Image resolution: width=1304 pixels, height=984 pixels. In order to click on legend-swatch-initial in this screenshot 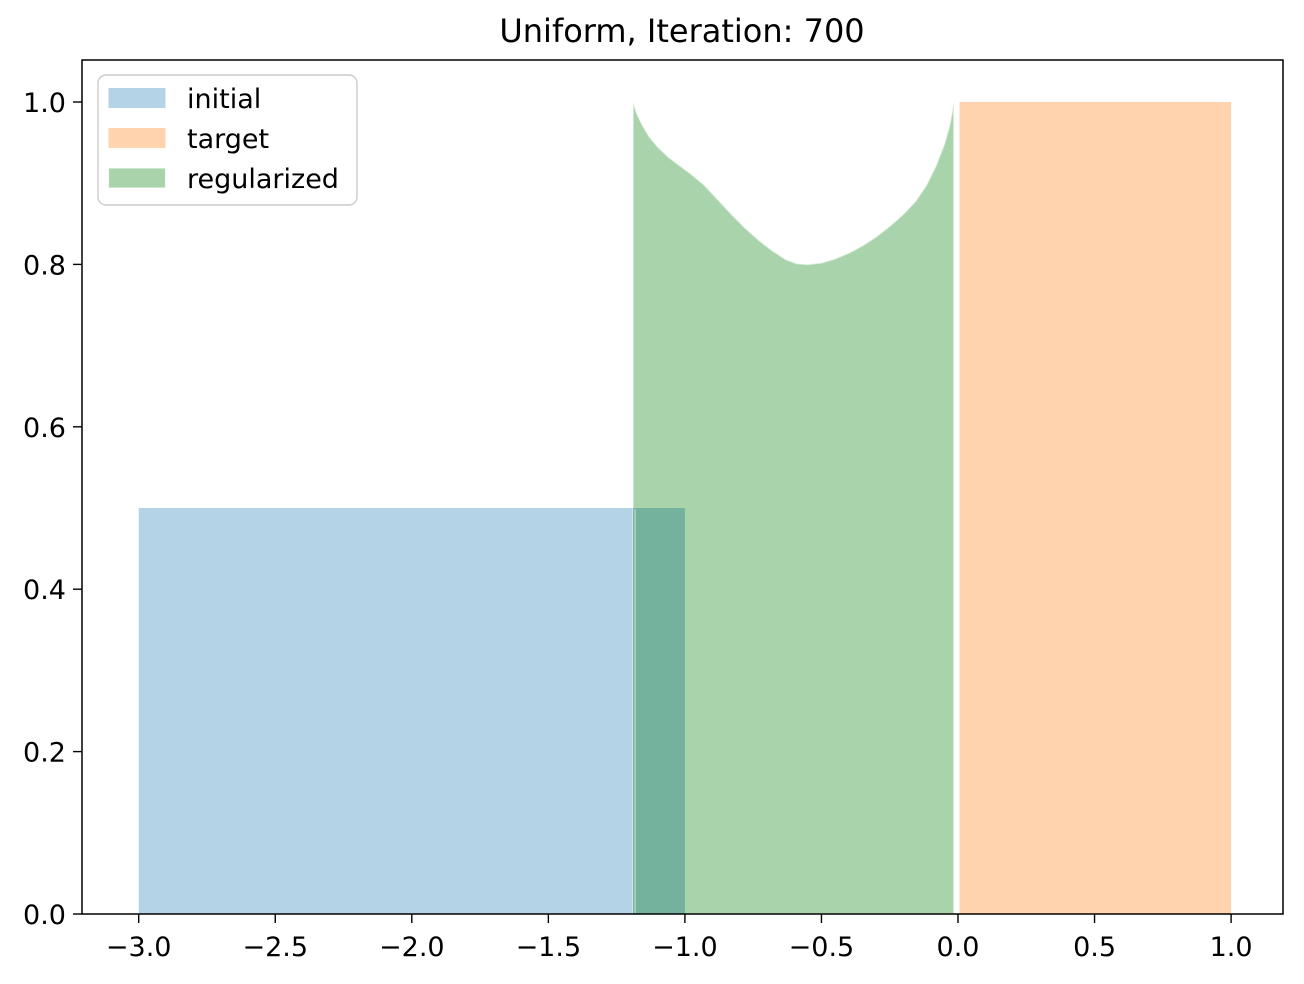, I will do `click(137, 98)`.